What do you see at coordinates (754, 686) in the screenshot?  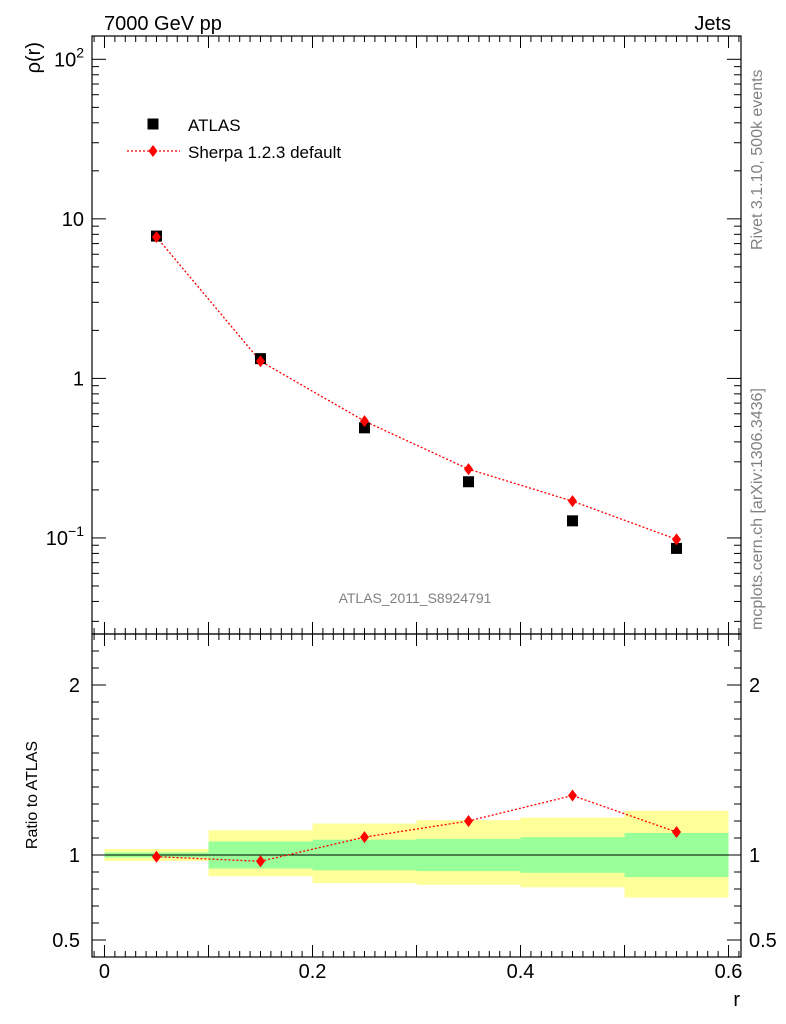 I see `ratio-y-tick-label-right: 2` at bounding box center [754, 686].